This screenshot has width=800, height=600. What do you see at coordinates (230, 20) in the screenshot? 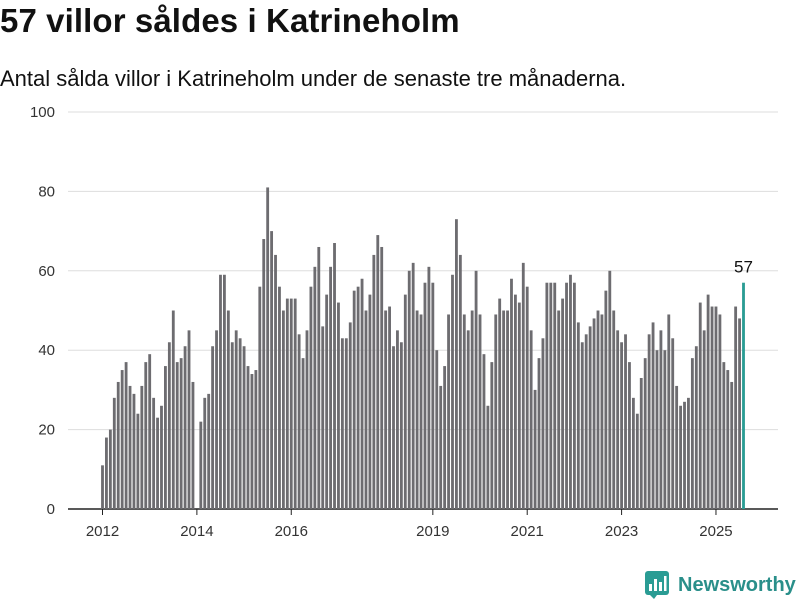
I see `page-title: 57 villor såldes i Katrineholm` at bounding box center [230, 20].